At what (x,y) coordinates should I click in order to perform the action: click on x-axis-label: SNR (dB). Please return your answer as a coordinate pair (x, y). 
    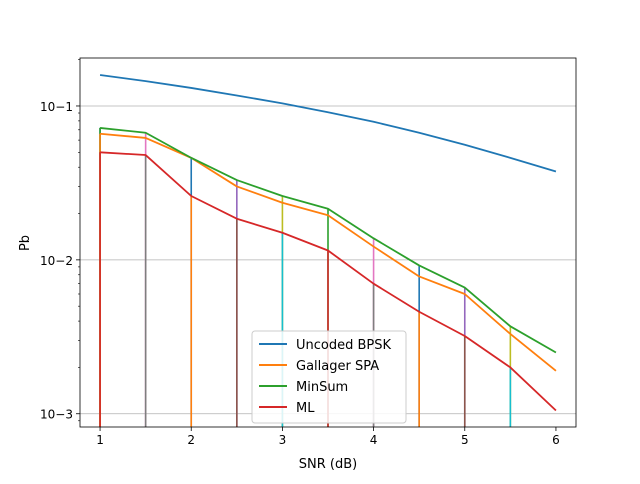
    Looking at the image, I should click on (328, 464).